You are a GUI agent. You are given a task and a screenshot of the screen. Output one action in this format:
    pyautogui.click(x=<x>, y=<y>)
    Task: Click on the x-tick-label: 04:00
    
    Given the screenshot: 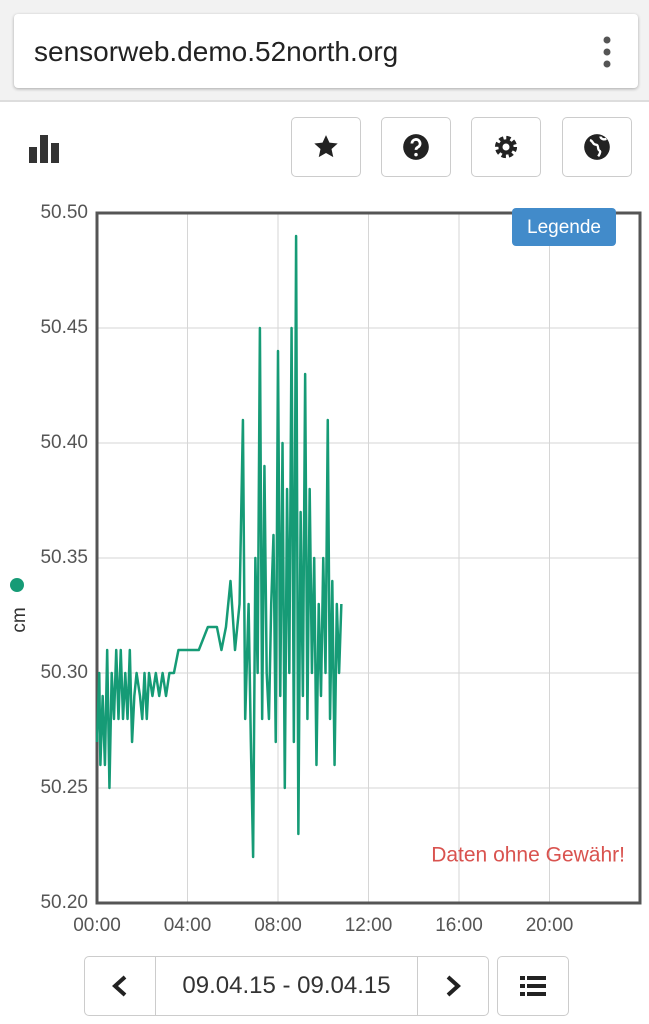 What is the action you would take?
    pyautogui.click(x=188, y=925)
    